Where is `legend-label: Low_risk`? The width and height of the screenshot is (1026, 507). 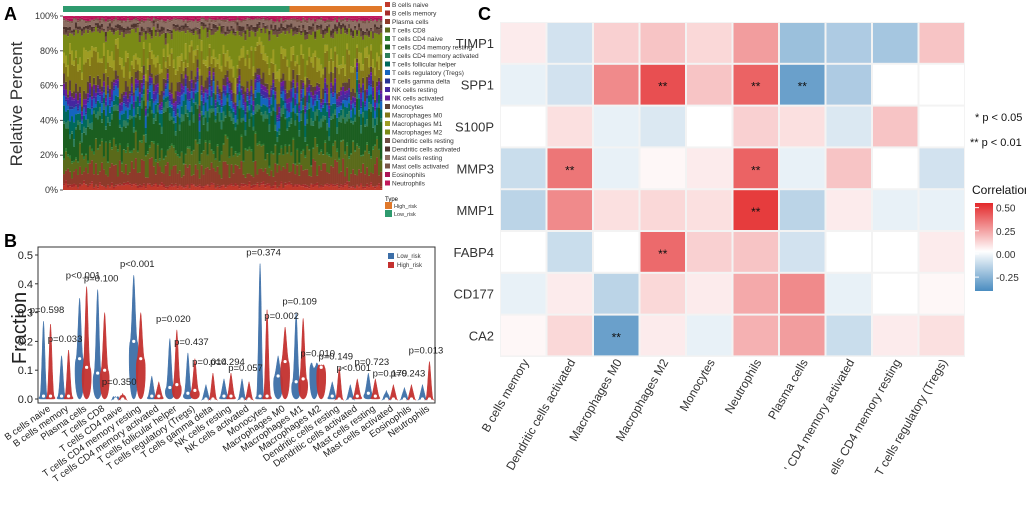 legend-label: Low_risk is located at coordinates (409, 257).